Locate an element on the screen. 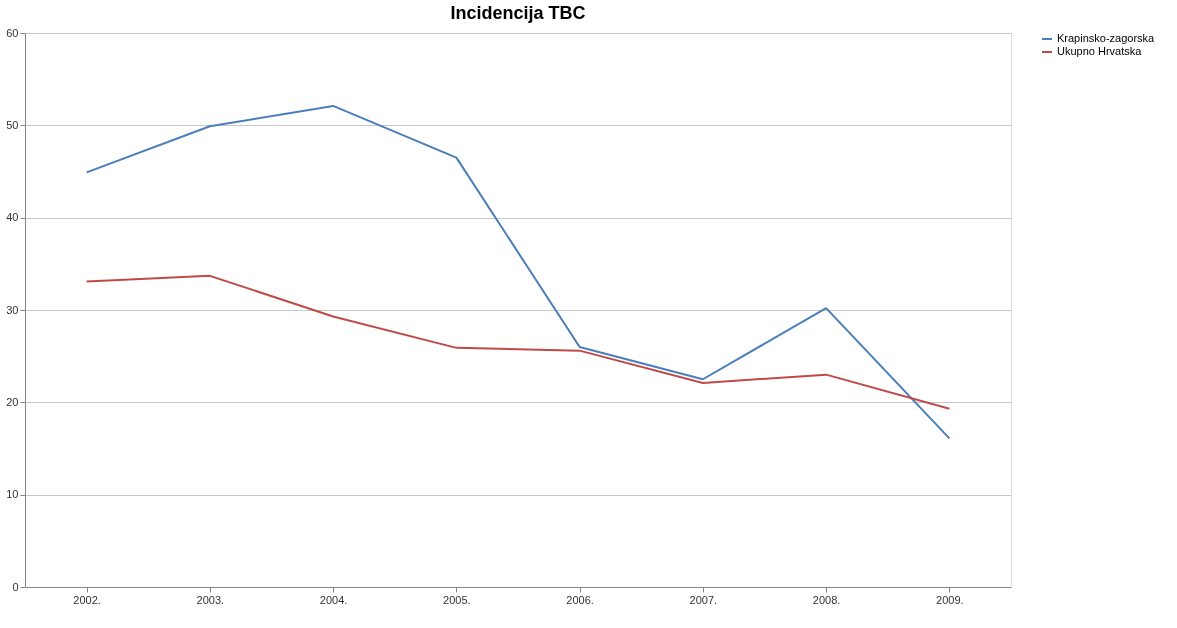 This screenshot has height=628, width=1177. x-tick-label: 2004. is located at coordinates (333, 599).